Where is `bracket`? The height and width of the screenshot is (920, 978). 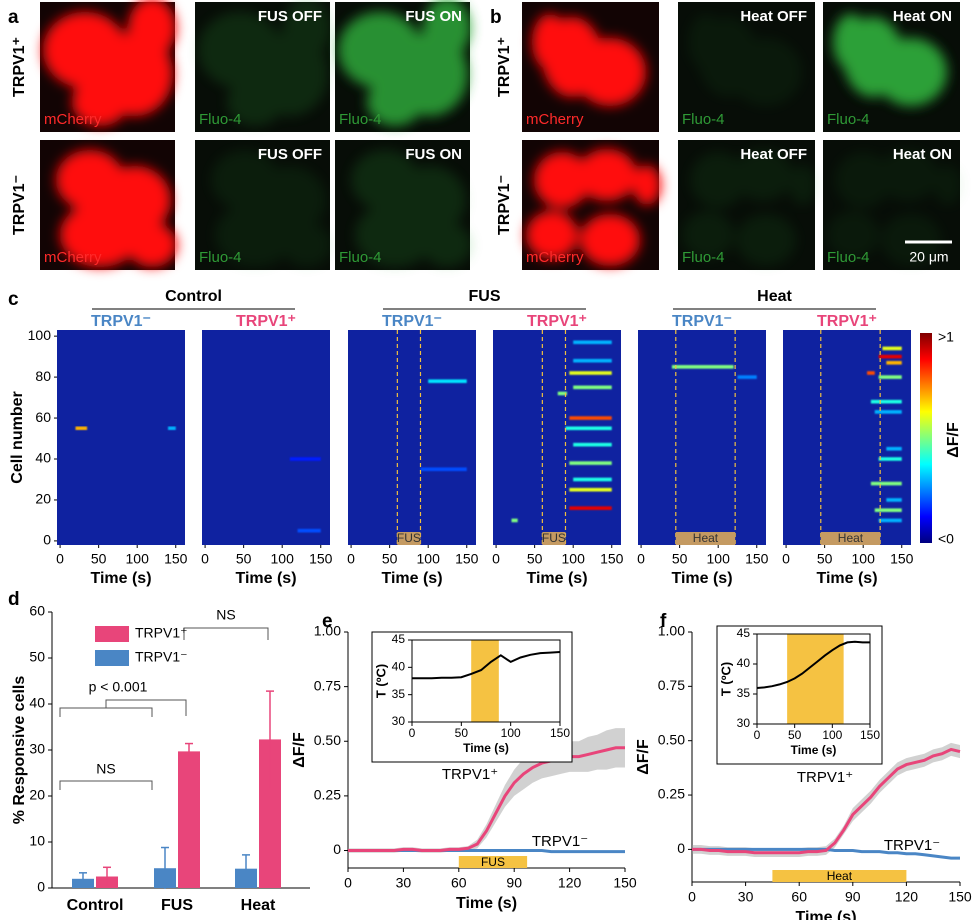 bracket is located at coordinates (123, 708).